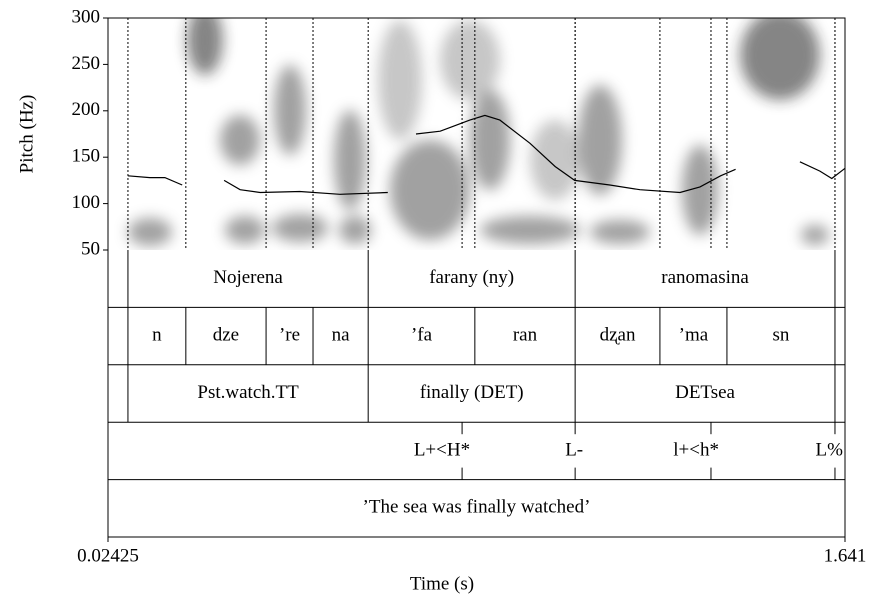  What do you see at coordinates (86, 202) in the screenshot?
I see `y-tick-label: 100` at bounding box center [86, 202].